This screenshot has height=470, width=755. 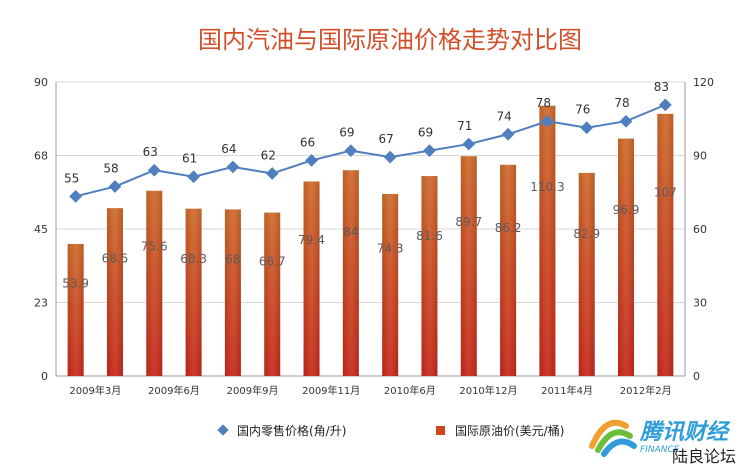 What do you see at coordinates (44, 376) in the screenshot?
I see `y-left-tick-label: 0` at bounding box center [44, 376].